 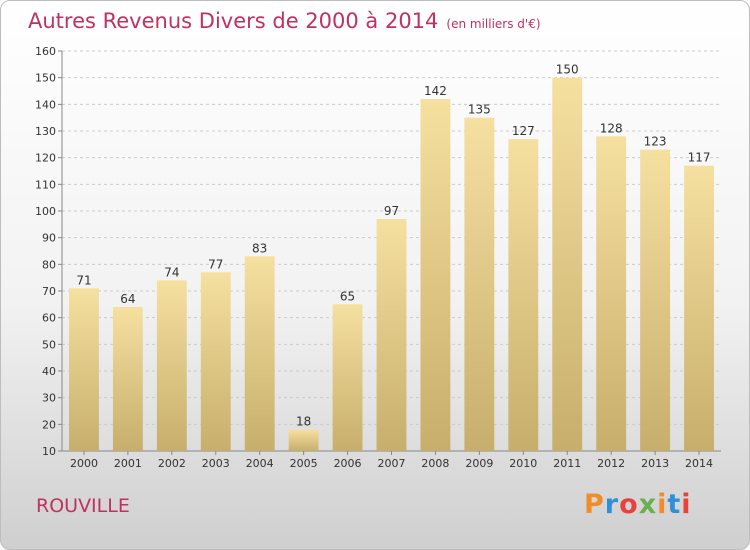 I want to click on data-label: 74, so click(x=171, y=272).